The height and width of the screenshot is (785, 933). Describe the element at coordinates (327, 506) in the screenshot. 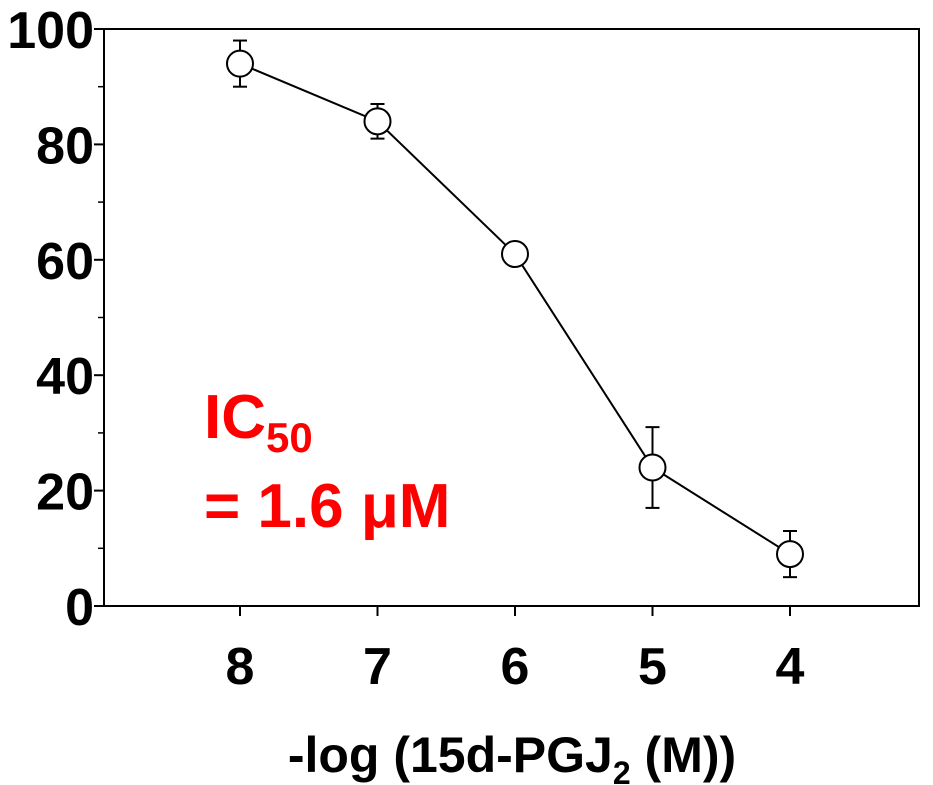

I see `ic50-annotation-line2: = 1.6 μM` at that location.